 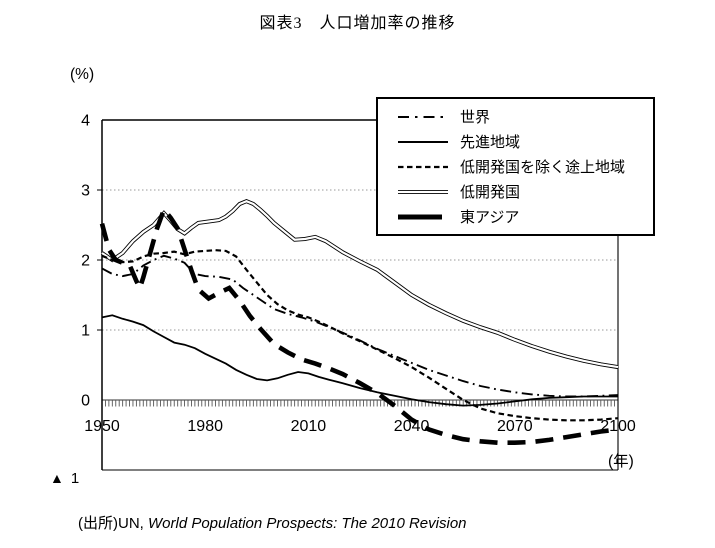 I want to click on legend-item-developing-excl-ldc: 低開発国を除く途上地域, so click(x=522, y=166).